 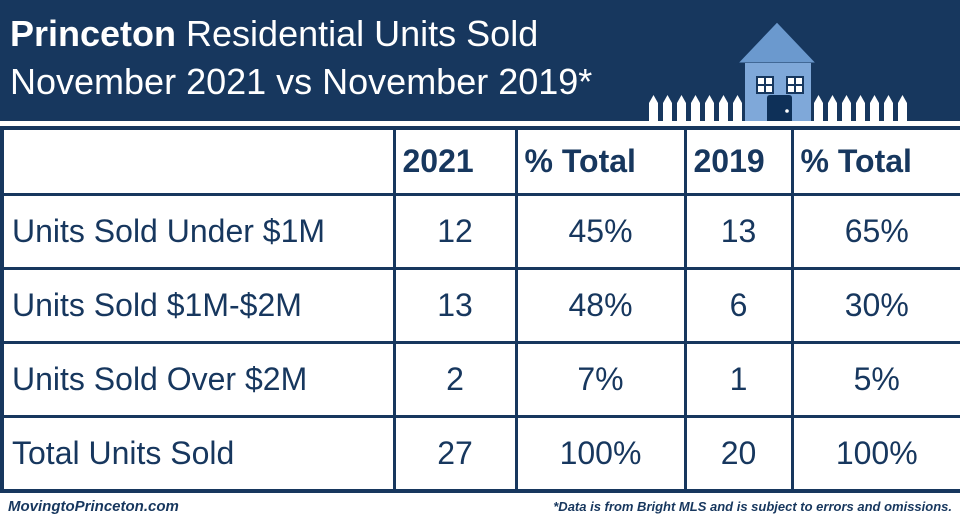 I want to click on cell-value: 27, so click(x=455, y=454).